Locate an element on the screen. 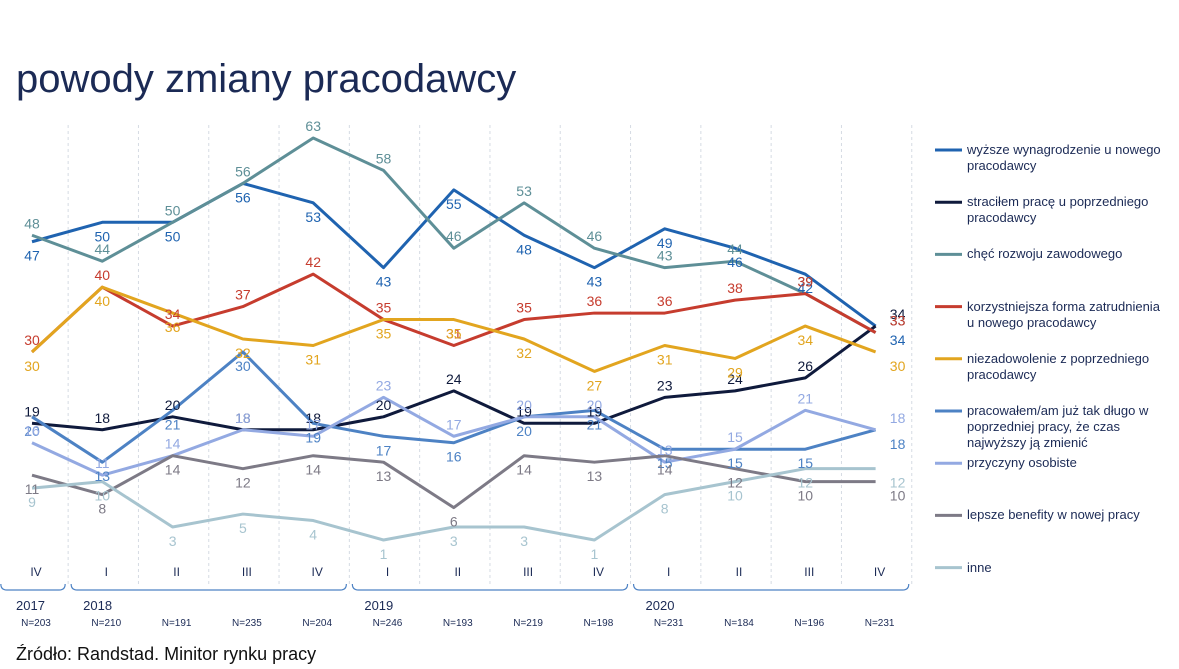  data-label: 38 is located at coordinates (735, 288).